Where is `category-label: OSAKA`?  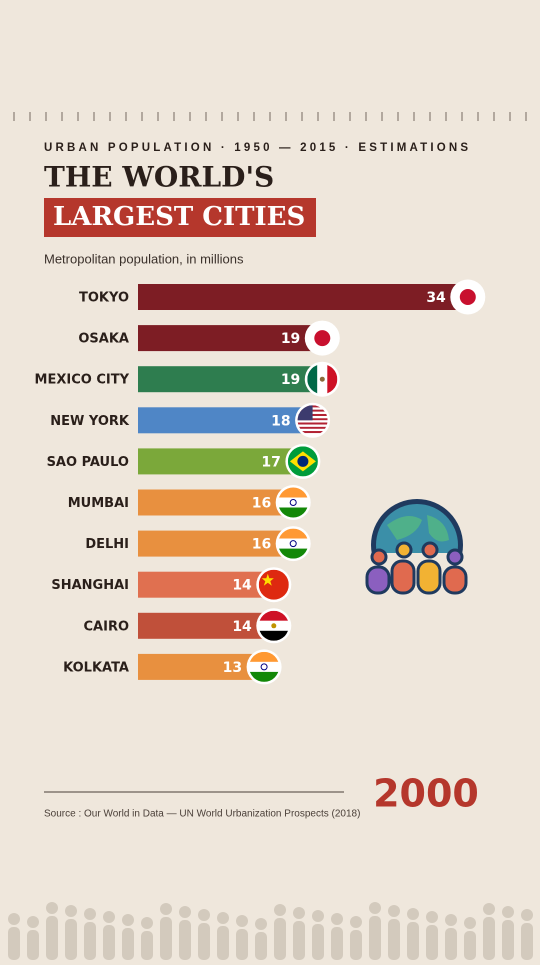
category-label: OSAKA is located at coordinates (103, 339).